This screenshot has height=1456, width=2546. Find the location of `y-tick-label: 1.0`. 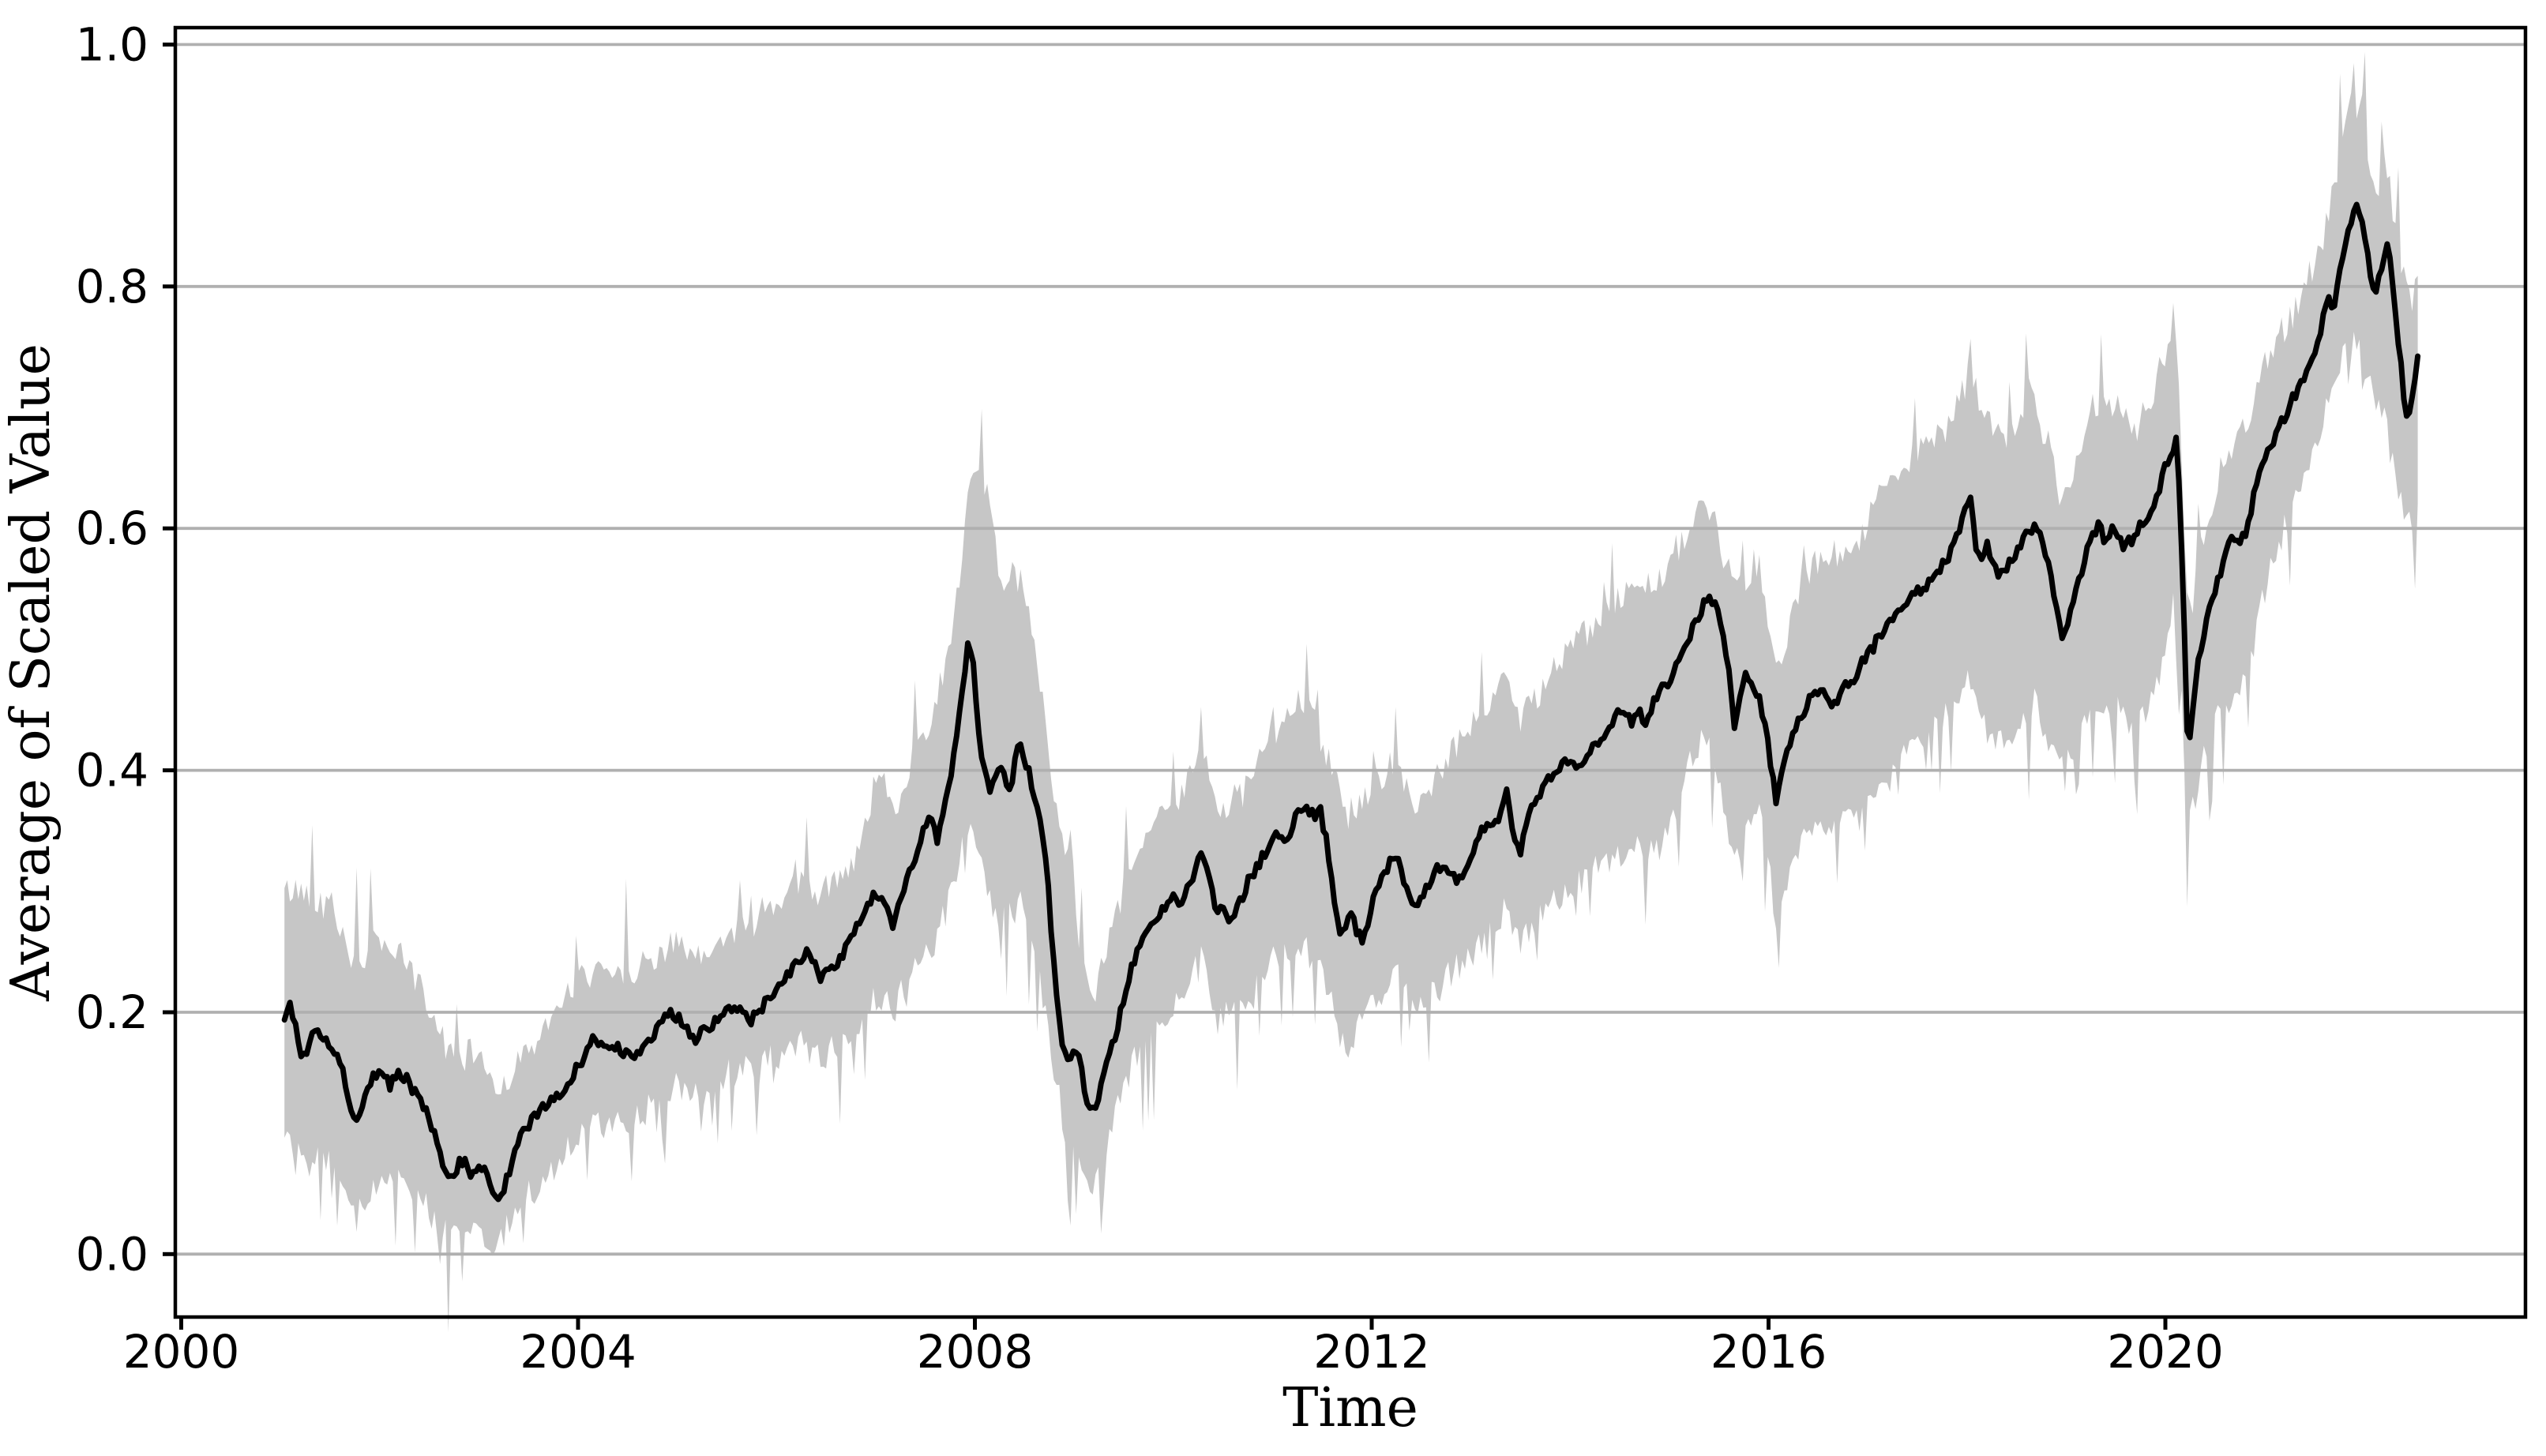

y-tick-label: 1.0 is located at coordinates (112, 44).